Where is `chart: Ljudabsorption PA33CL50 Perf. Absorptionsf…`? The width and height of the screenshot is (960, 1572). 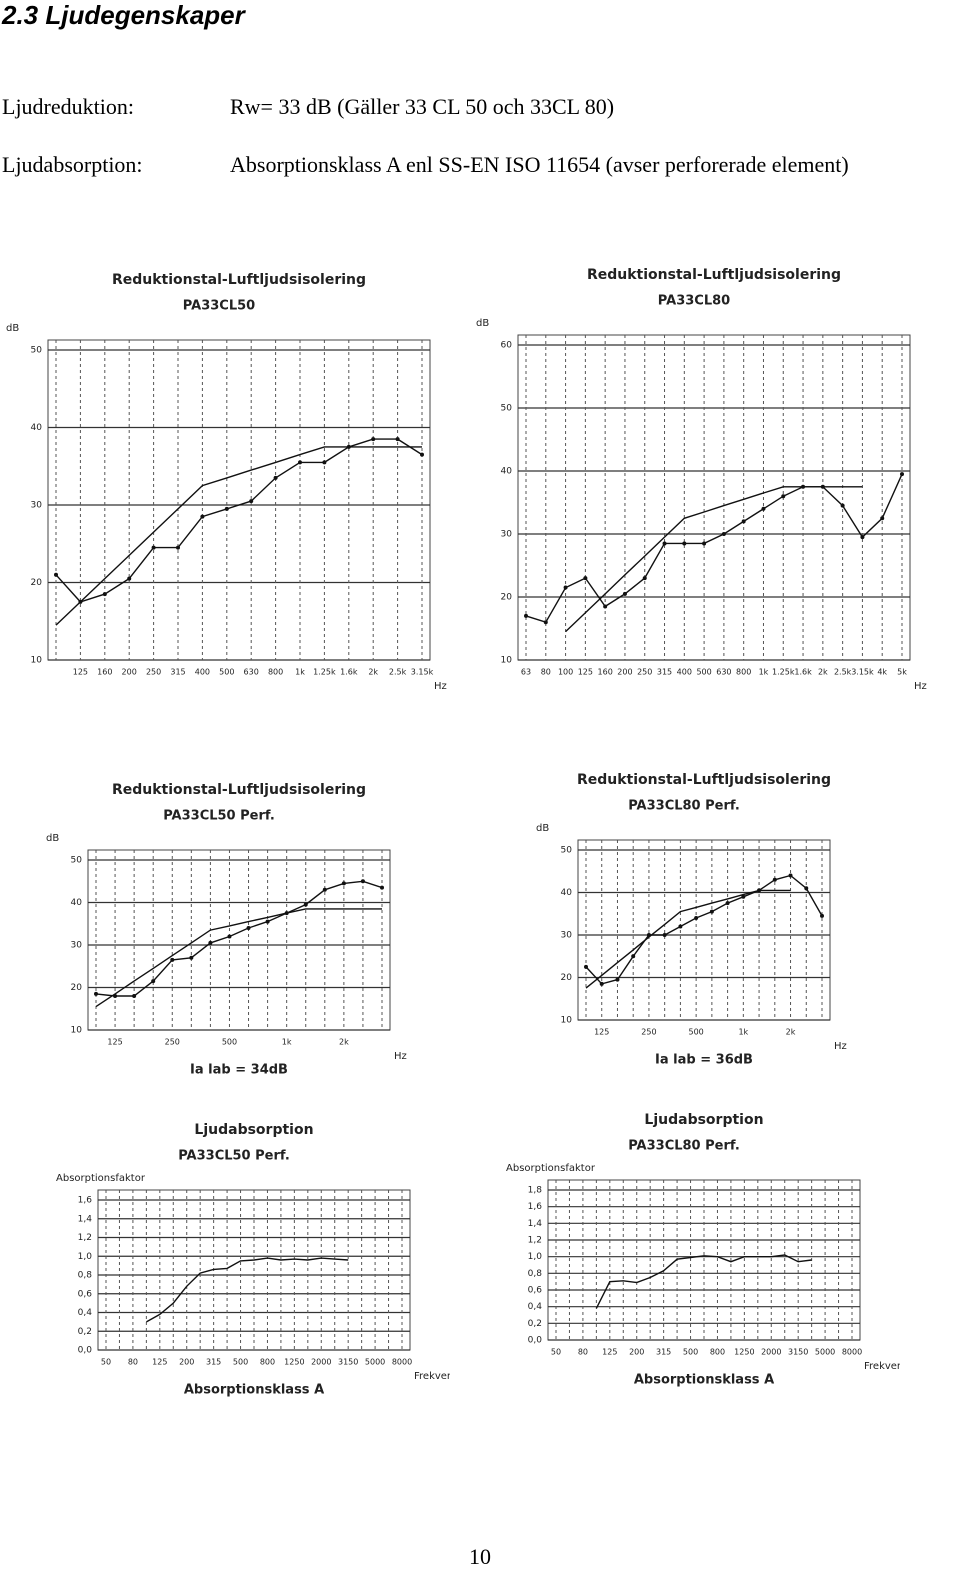 chart: Ljudabsorption PA33CL50 Perf. Absorptionsf… is located at coordinates (253, 1260).